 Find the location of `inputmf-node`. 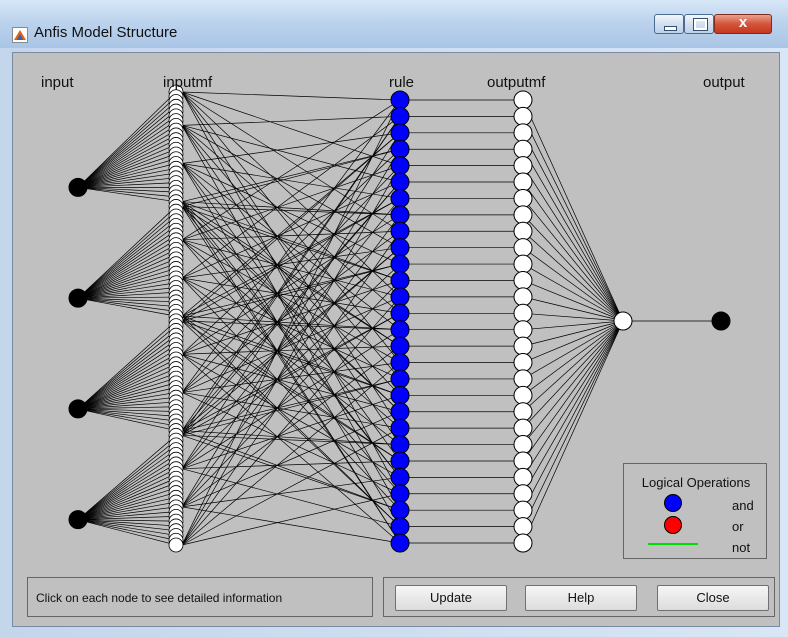

inputmf-node is located at coordinates (176, 545).